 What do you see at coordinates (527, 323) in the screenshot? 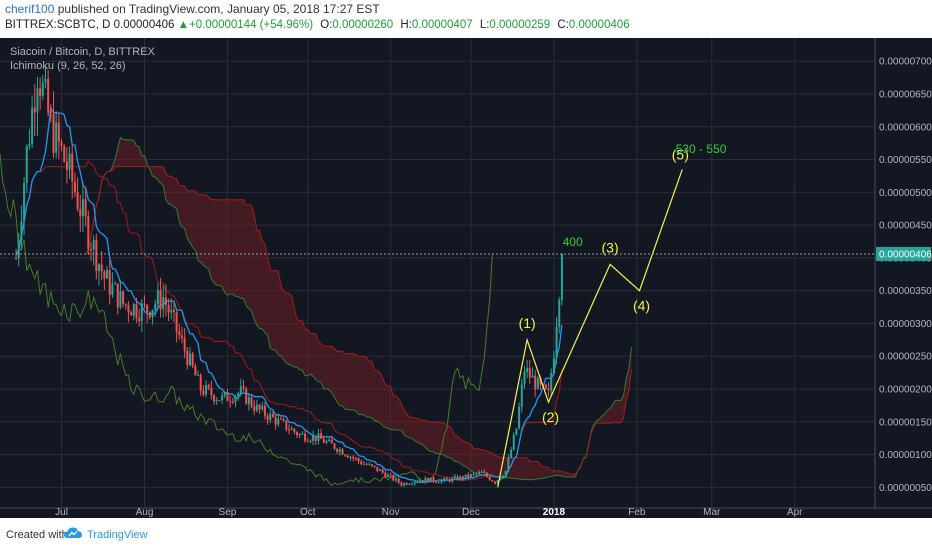
I see `wave-label: (1)` at bounding box center [527, 323].